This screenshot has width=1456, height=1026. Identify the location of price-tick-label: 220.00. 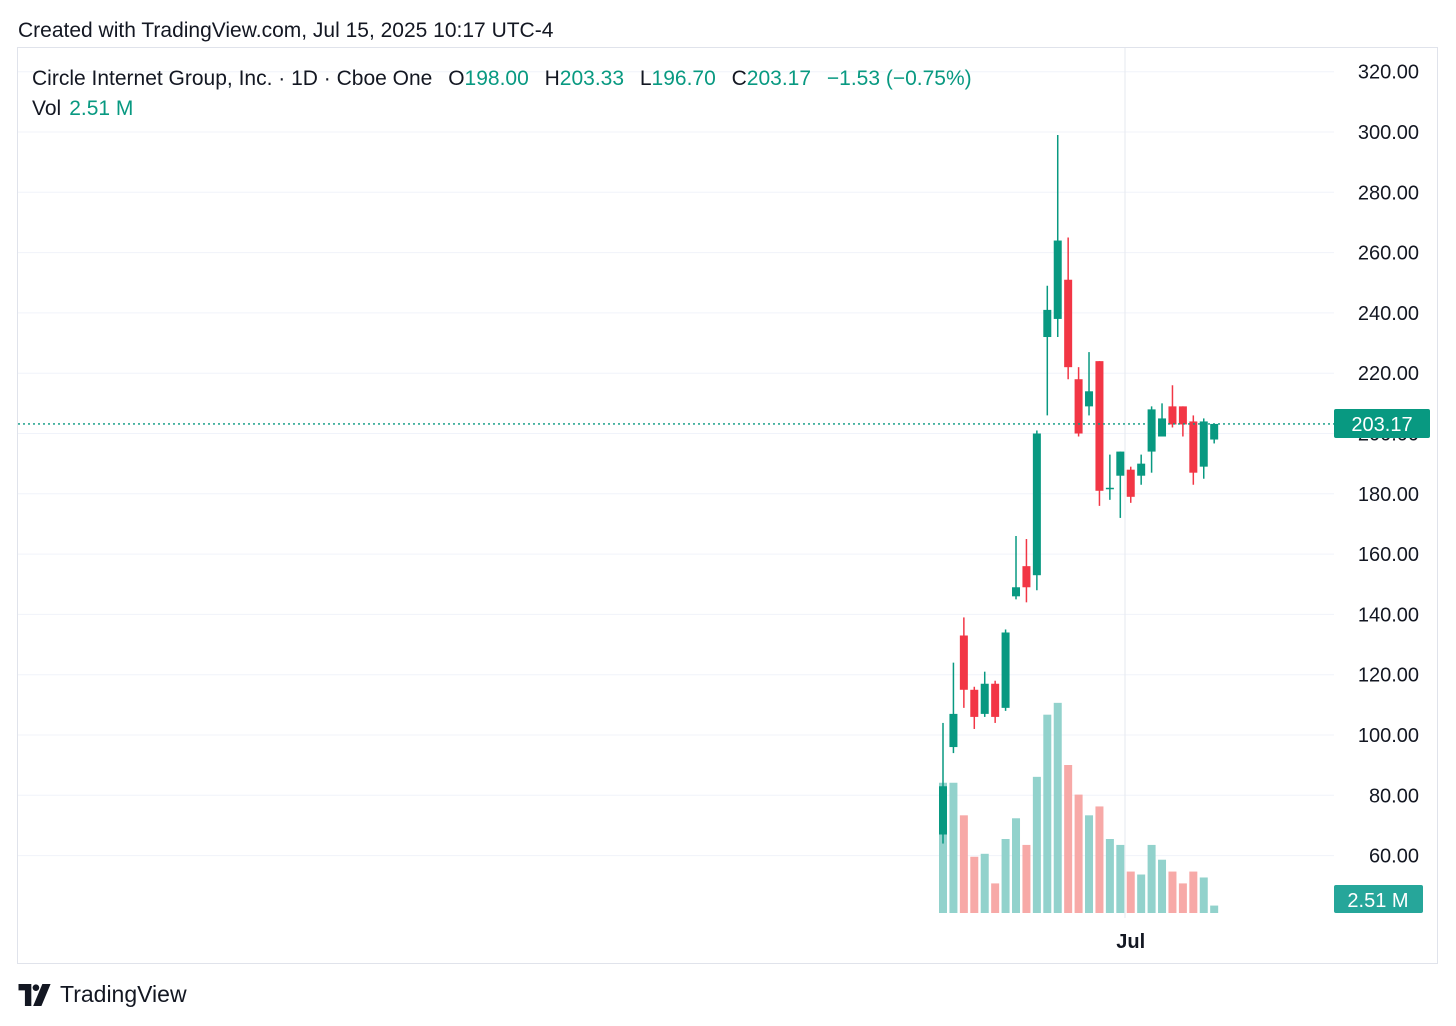
(1388, 374).